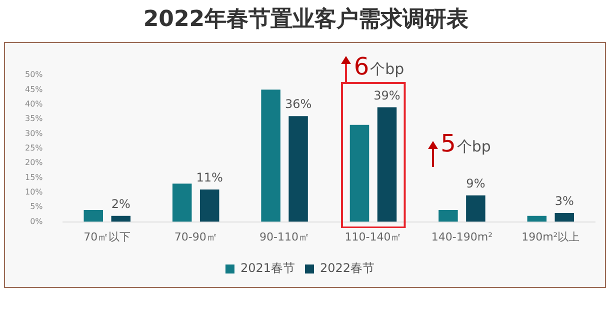 Image resolution: width=612 pixels, height=331 pixels. I want to click on x-tick-label: 140-190m², so click(461, 237).